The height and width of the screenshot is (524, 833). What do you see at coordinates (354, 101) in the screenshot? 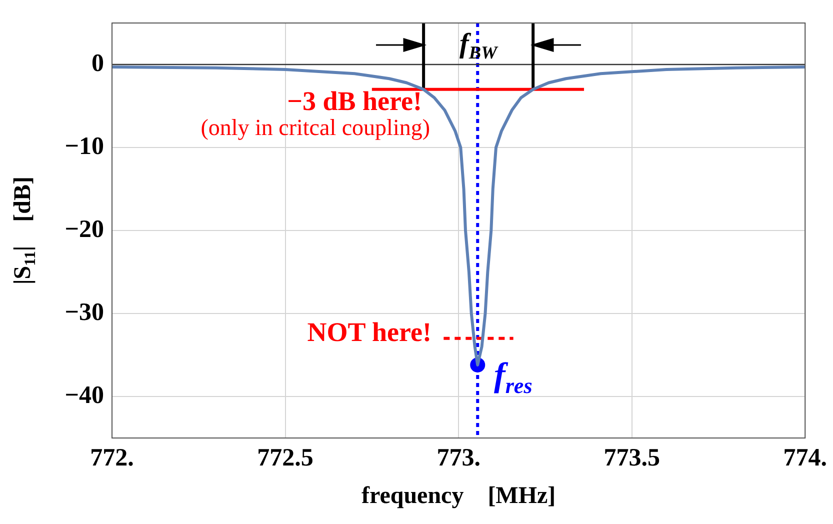
I see `annotation: −3 dB here!` at bounding box center [354, 101].